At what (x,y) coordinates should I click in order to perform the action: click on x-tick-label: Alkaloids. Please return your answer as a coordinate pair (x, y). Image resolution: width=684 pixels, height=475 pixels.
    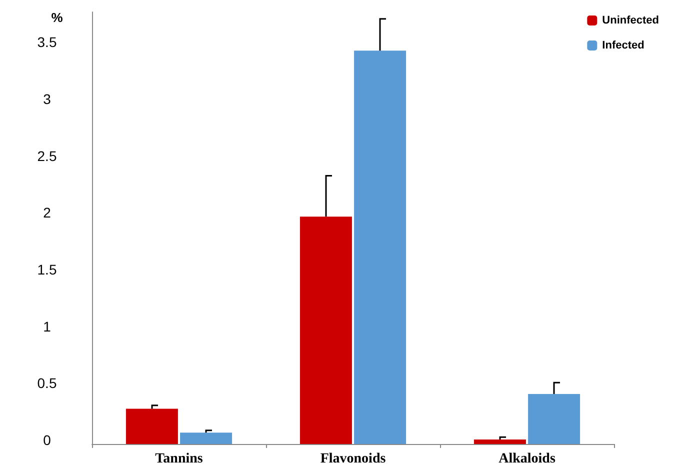
    Looking at the image, I should click on (527, 459).